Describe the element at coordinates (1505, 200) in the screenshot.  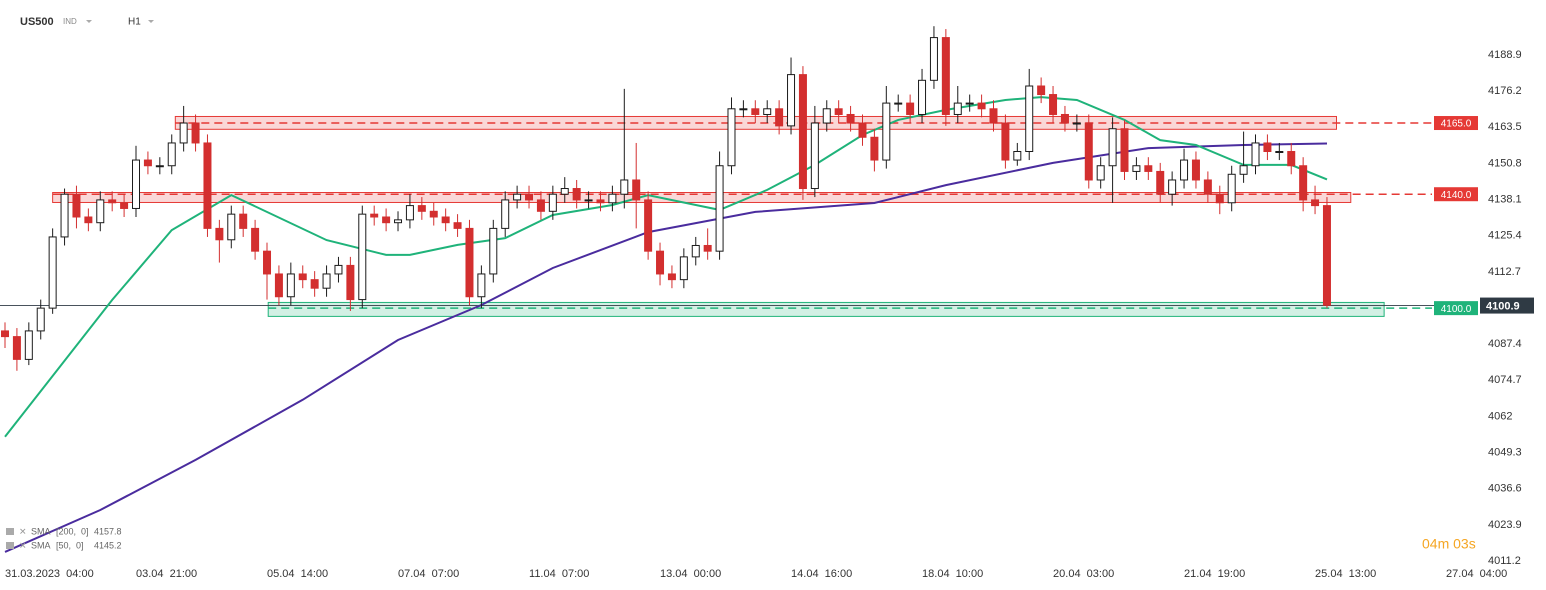
I see `y-tick-label: 4138.1` at that location.